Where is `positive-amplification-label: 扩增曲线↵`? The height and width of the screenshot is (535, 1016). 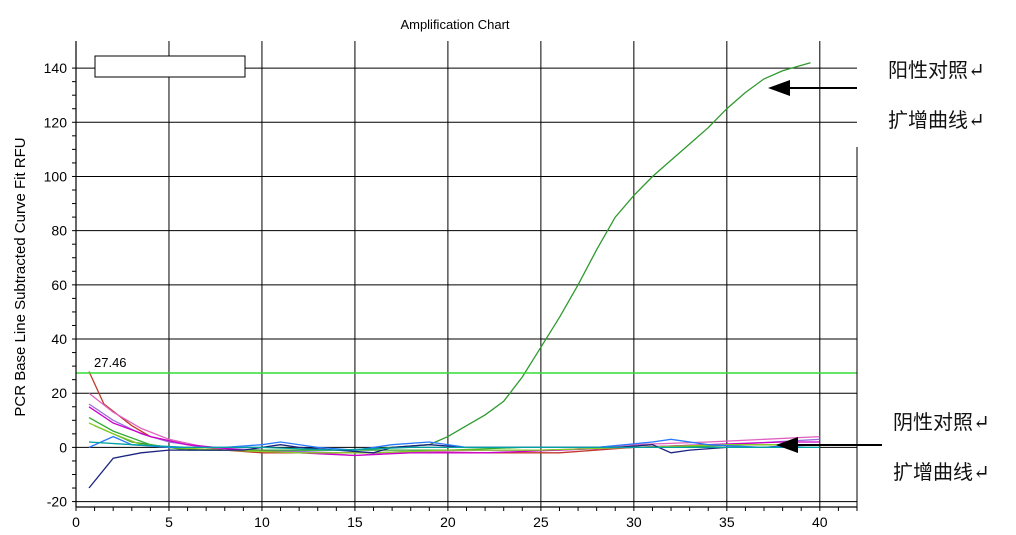
positive-amplification-label: 扩增曲线↵ is located at coordinates (936, 120).